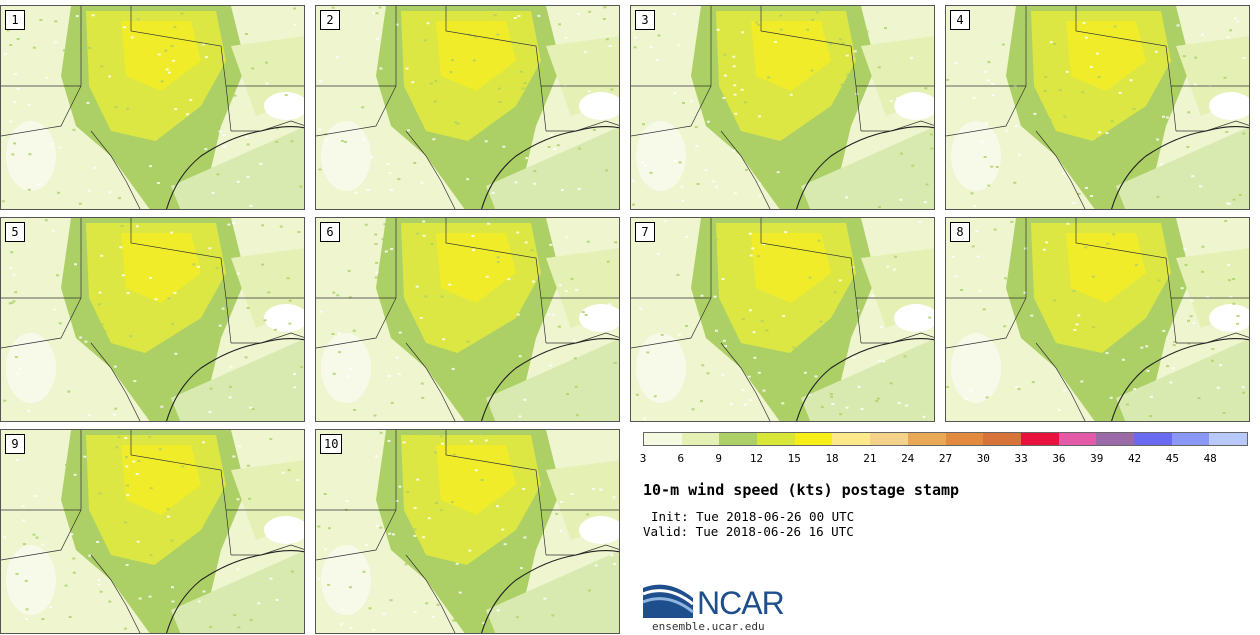  Describe the element at coordinates (668, 601) in the screenshot. I see `ncar-logo-icon` at that location.